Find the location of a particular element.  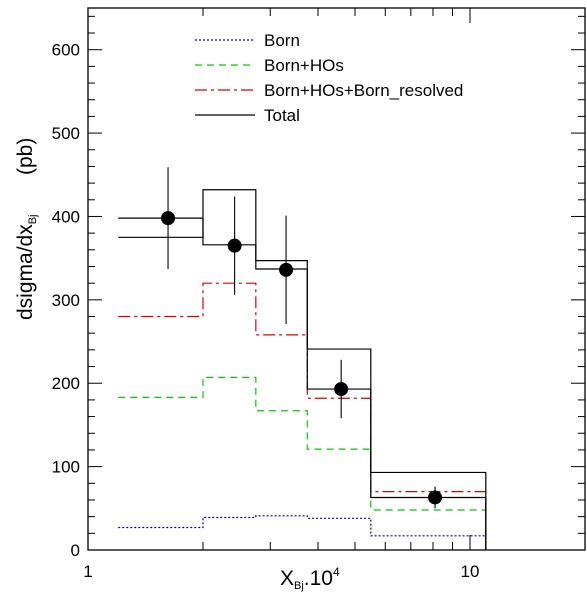

legend-label: Born+HOs is located at coordinates (304, 65).